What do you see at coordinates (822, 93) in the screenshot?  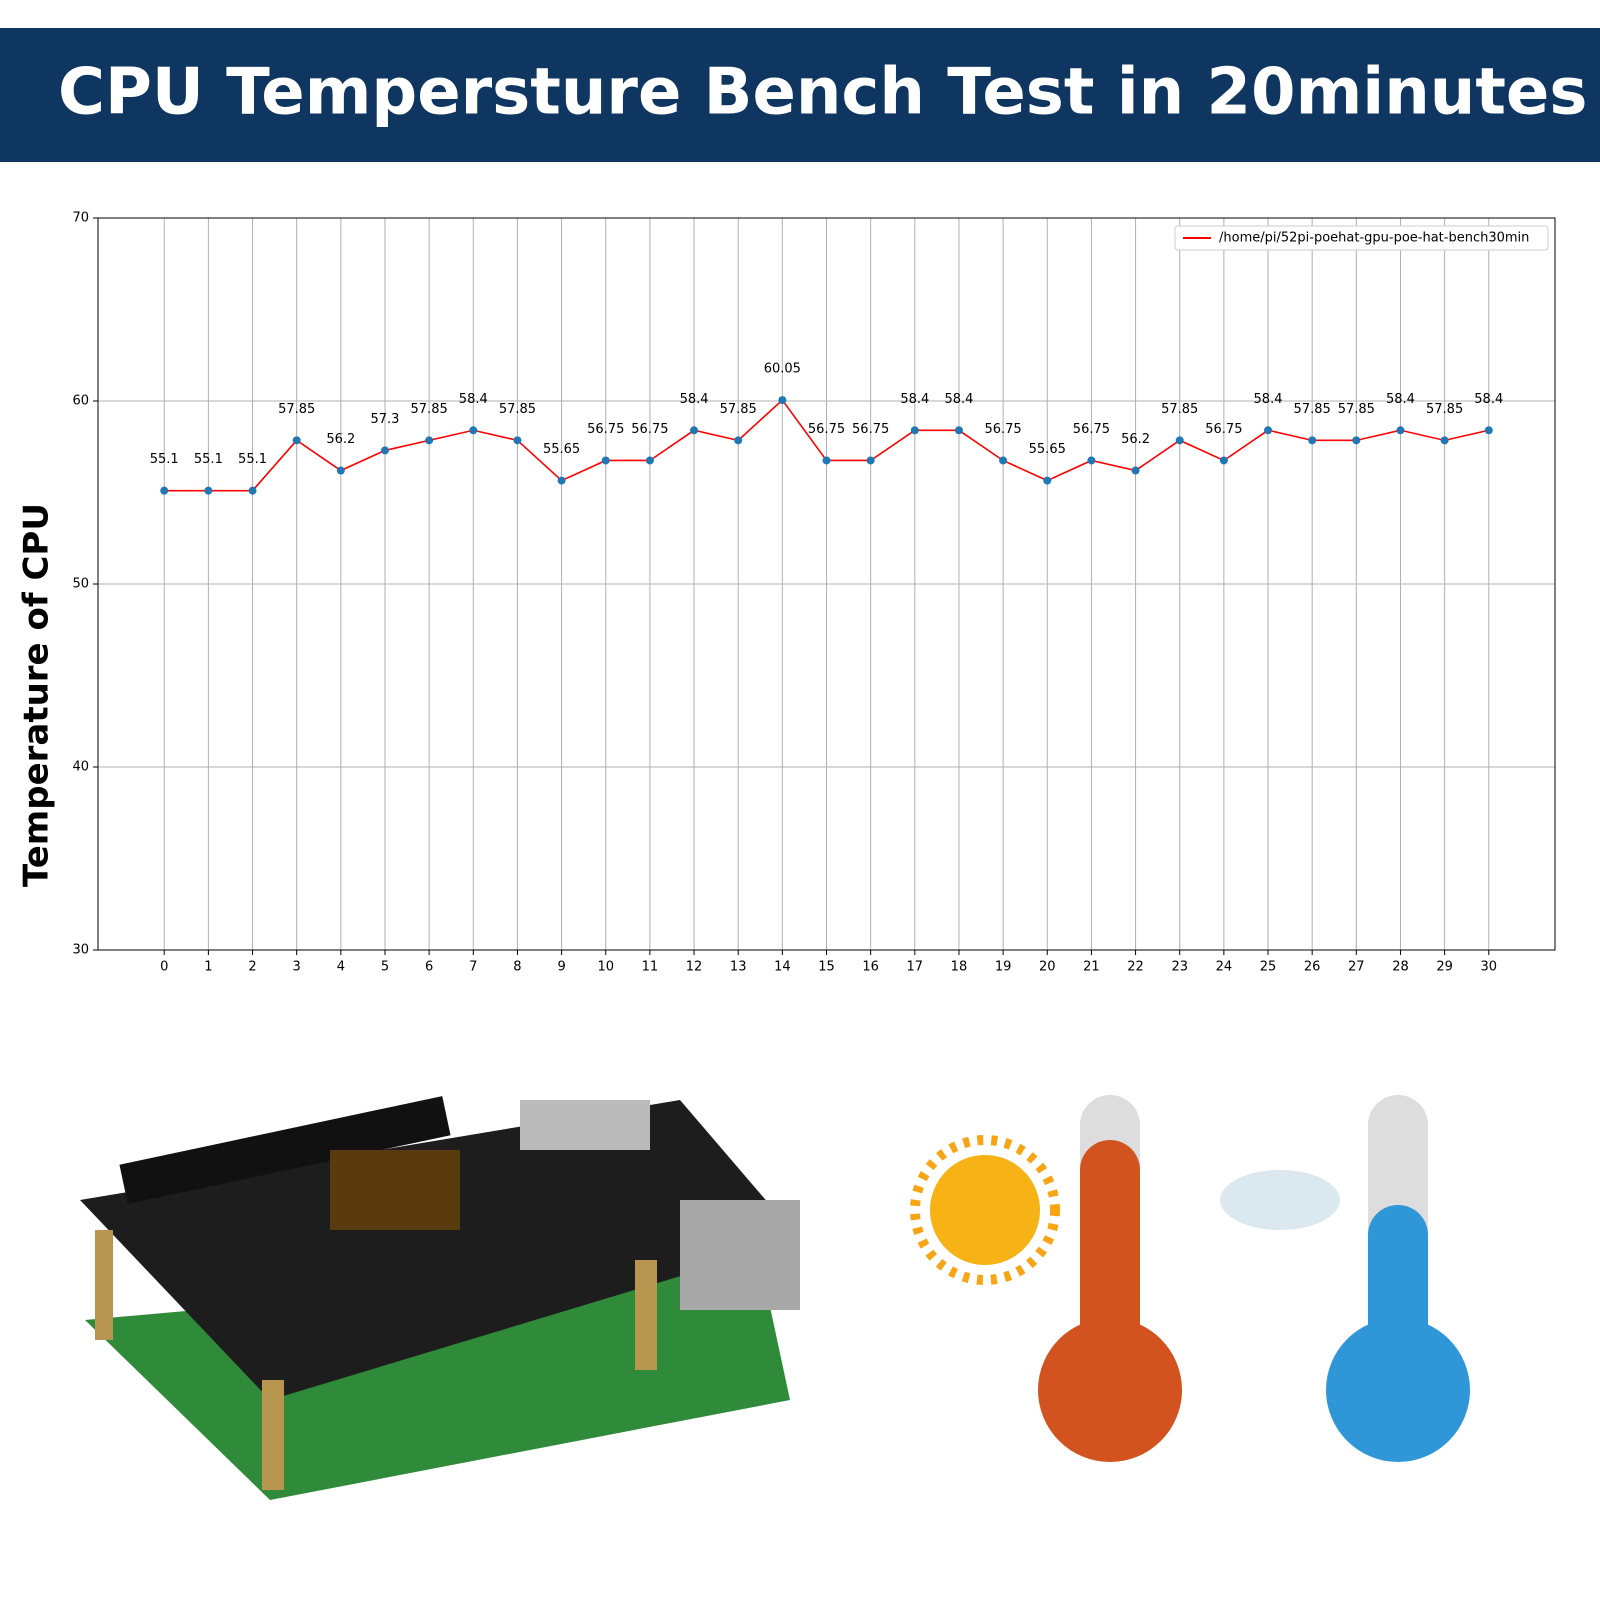 I see `page-title: CPU Tempersture Bench Test in 20minutes` at bounding box center [822, 93].